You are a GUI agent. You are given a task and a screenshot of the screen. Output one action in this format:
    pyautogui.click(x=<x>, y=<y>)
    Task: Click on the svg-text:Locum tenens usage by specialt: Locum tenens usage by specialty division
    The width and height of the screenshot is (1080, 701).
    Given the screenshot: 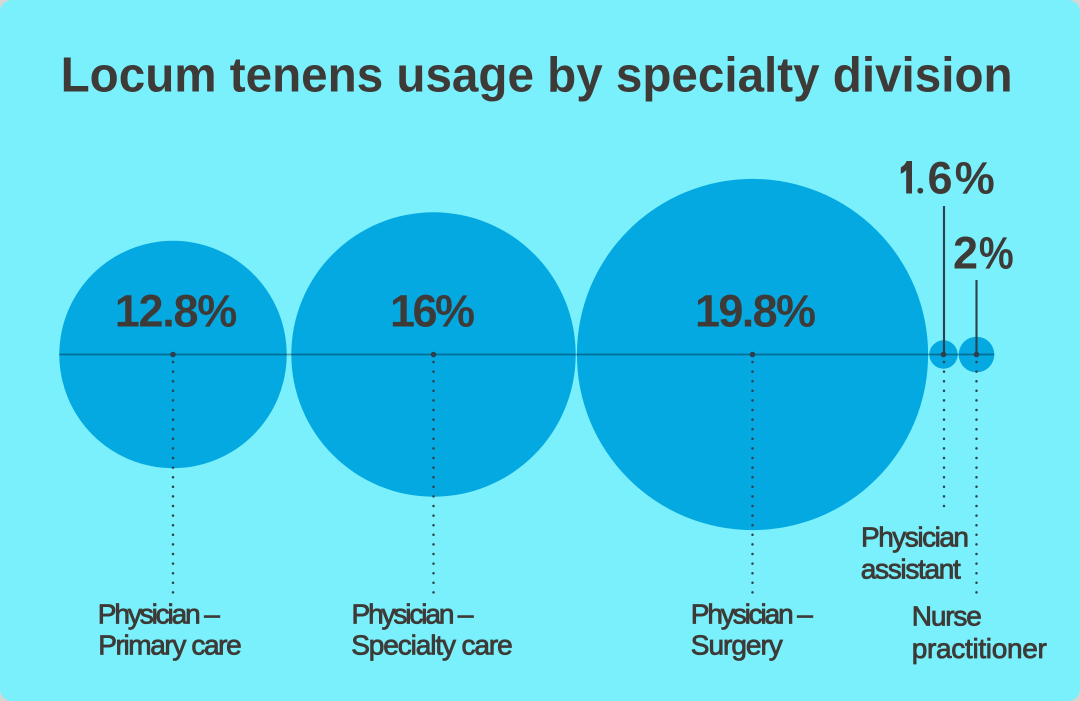 What is the action you would take?
    pyautogui.click(x=537, y=76)
    